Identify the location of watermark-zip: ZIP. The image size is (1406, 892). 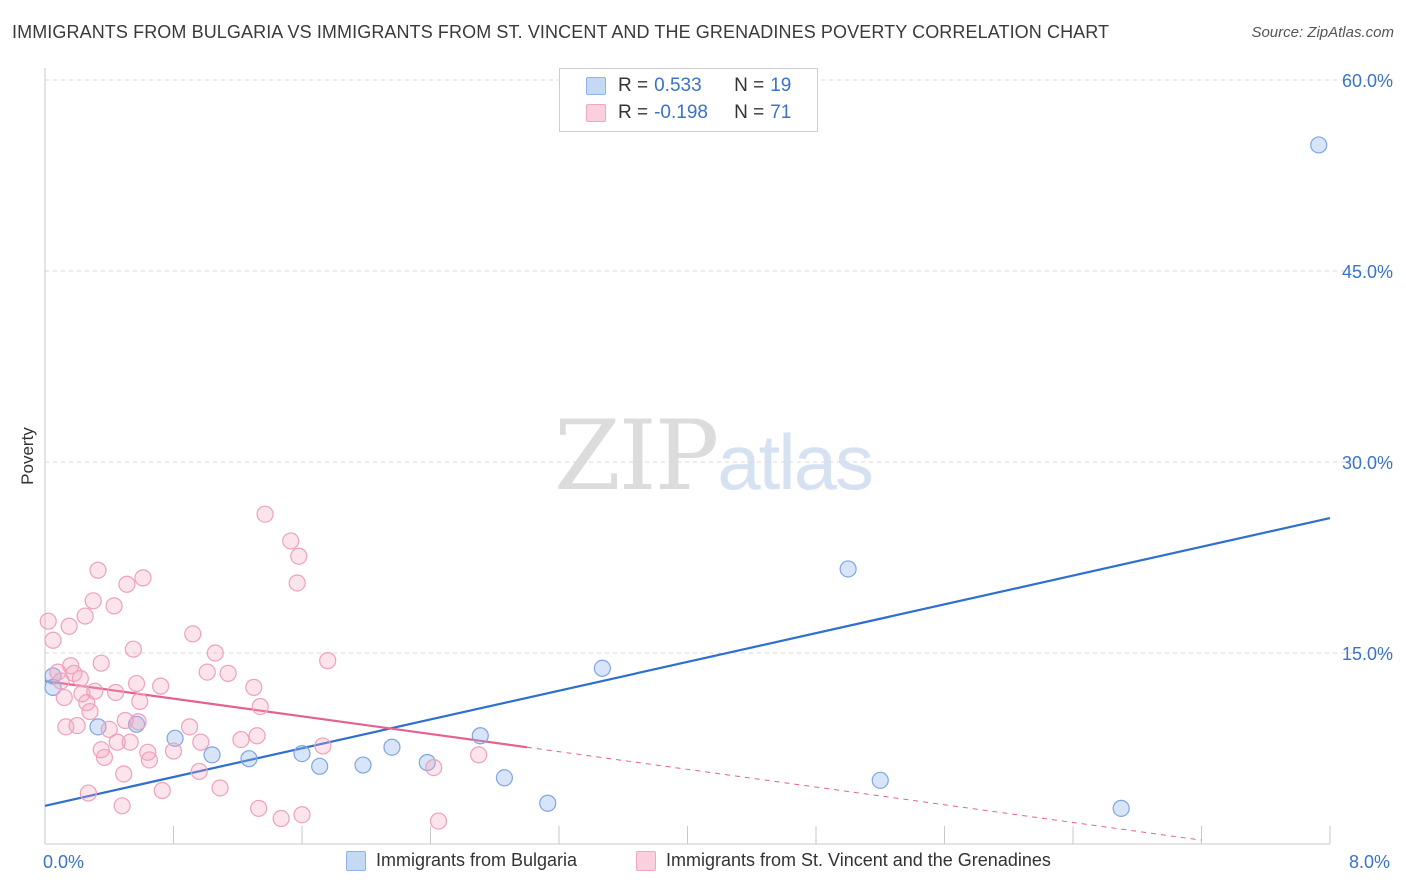
(636, 456).